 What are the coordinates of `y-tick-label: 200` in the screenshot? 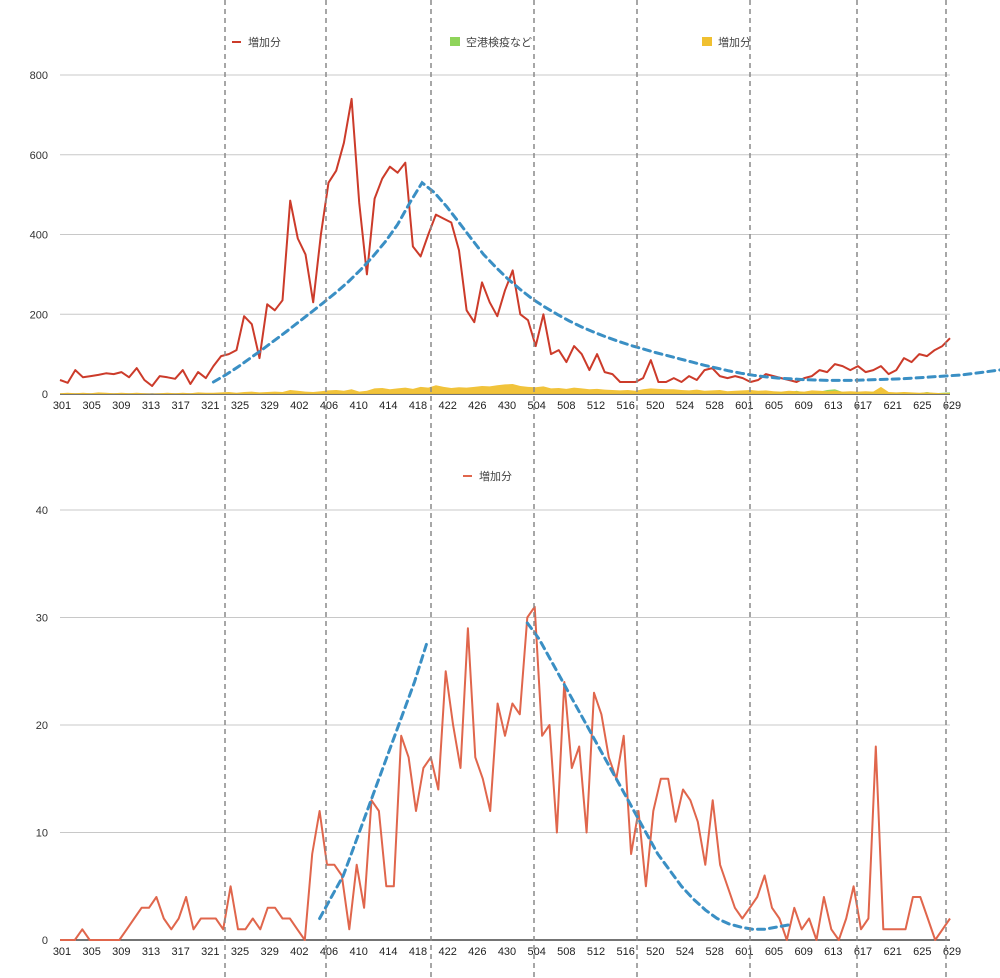 It's located at (39, 315).